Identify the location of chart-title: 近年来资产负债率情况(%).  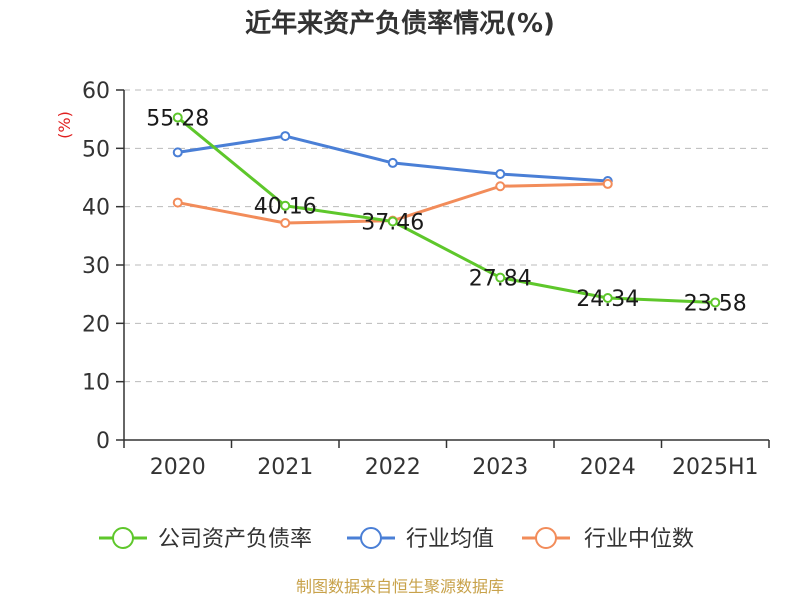
(400, 23).